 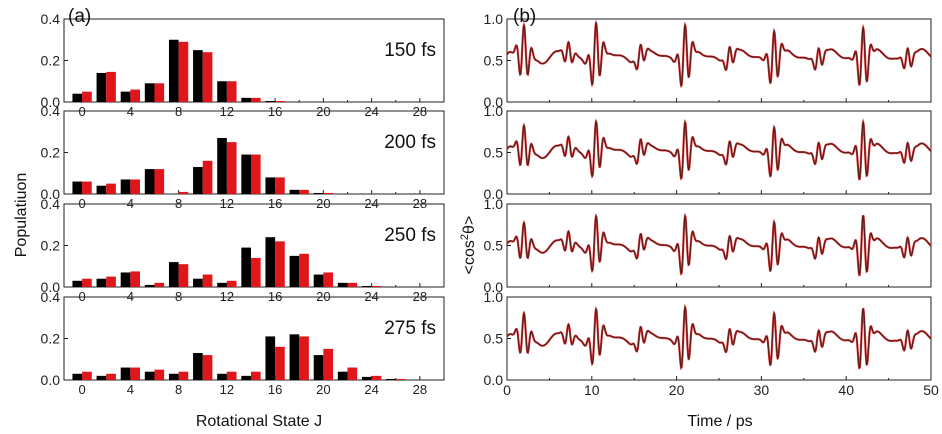 I want to click on subplot-annotation: 275 fs, so click(x=410, y=328).